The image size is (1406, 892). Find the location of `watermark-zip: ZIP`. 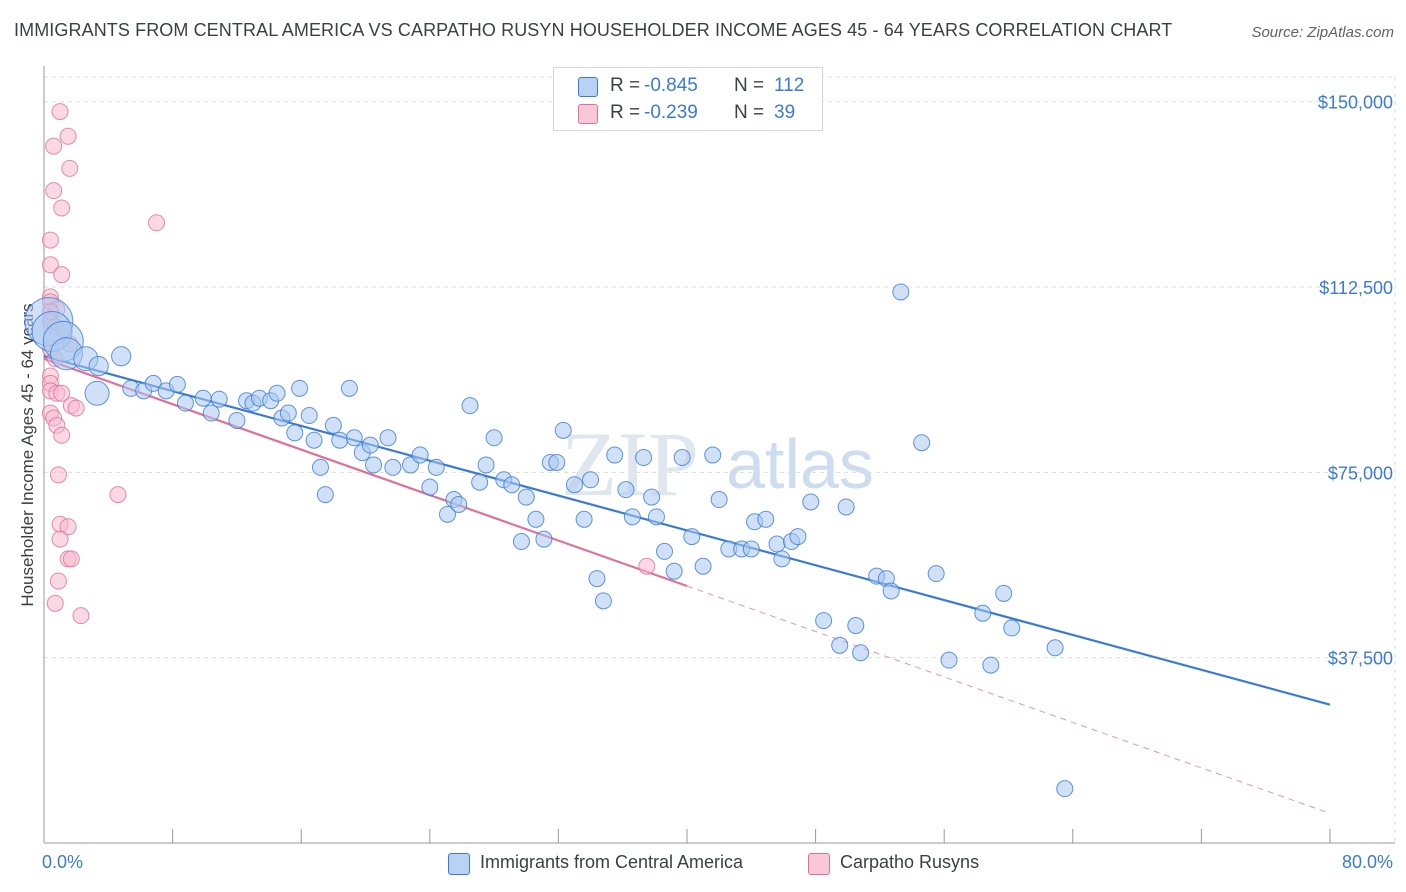

watermark-zip: ZIP is located at coordinates (630, 464).